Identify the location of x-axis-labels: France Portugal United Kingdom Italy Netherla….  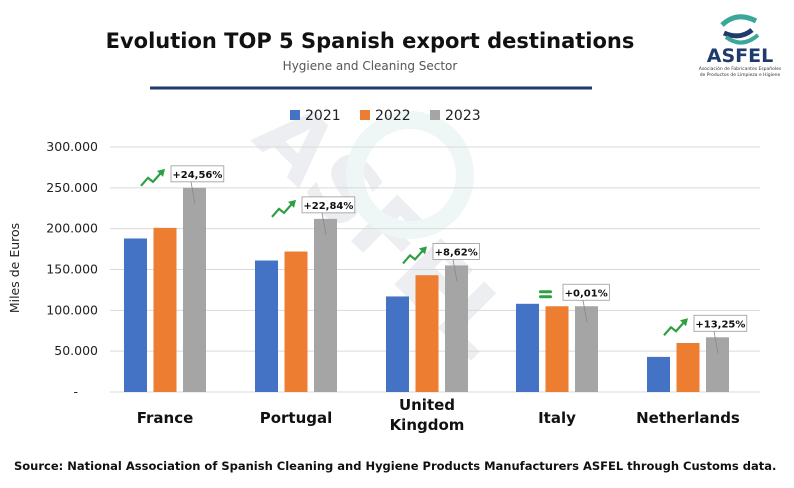
(438, 415).